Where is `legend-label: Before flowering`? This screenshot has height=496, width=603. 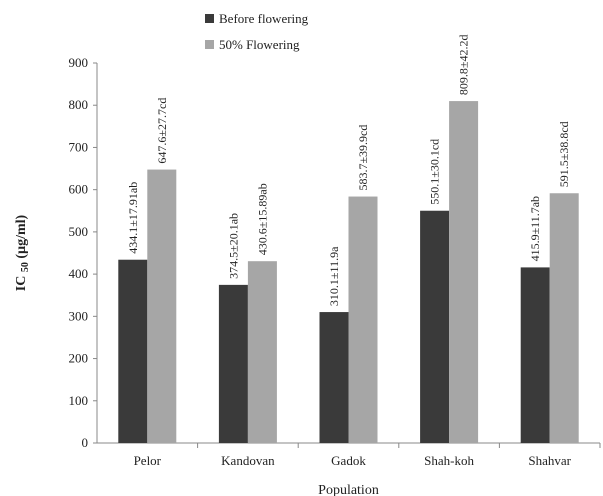 legend-label: Before flowering is located at coordinates (264, 18).